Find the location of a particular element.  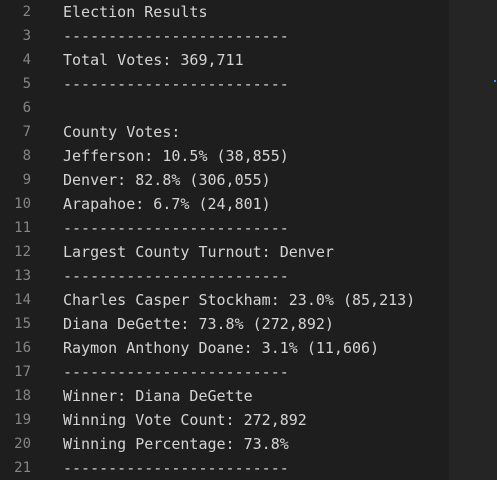

code-line: 5 ------------------------- is located at coordinates (224, 84).